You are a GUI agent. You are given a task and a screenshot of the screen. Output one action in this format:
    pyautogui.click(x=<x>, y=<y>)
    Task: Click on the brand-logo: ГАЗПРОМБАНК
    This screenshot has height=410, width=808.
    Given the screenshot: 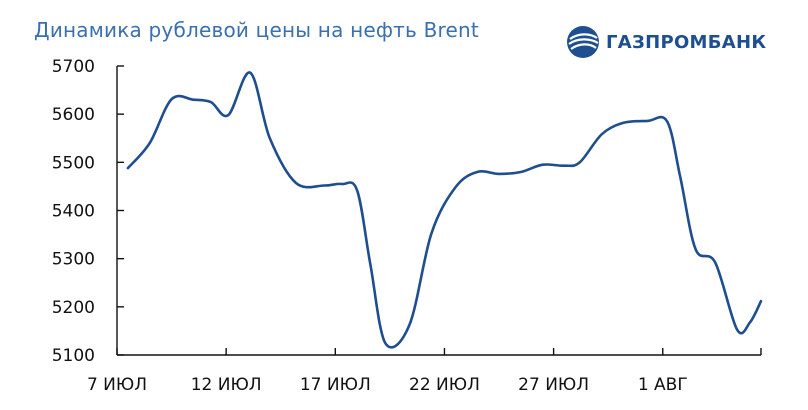 What is the action you would take?
    pyautogui.click(x=666, y=42)
    